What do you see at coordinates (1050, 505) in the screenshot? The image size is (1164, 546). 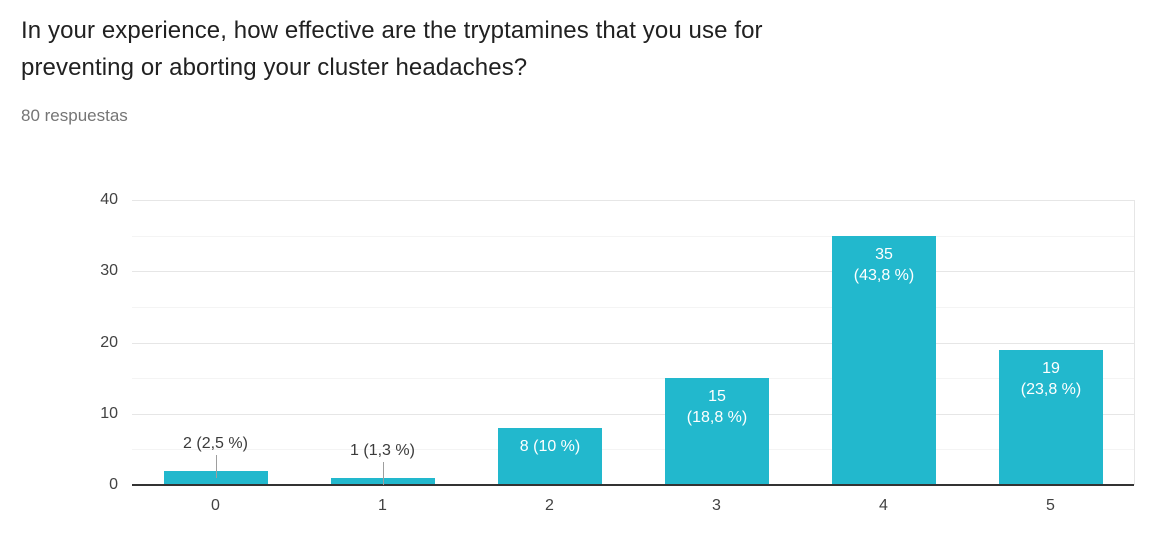 I see `x-tick-label: 5` at bounding box center [1050, 505].